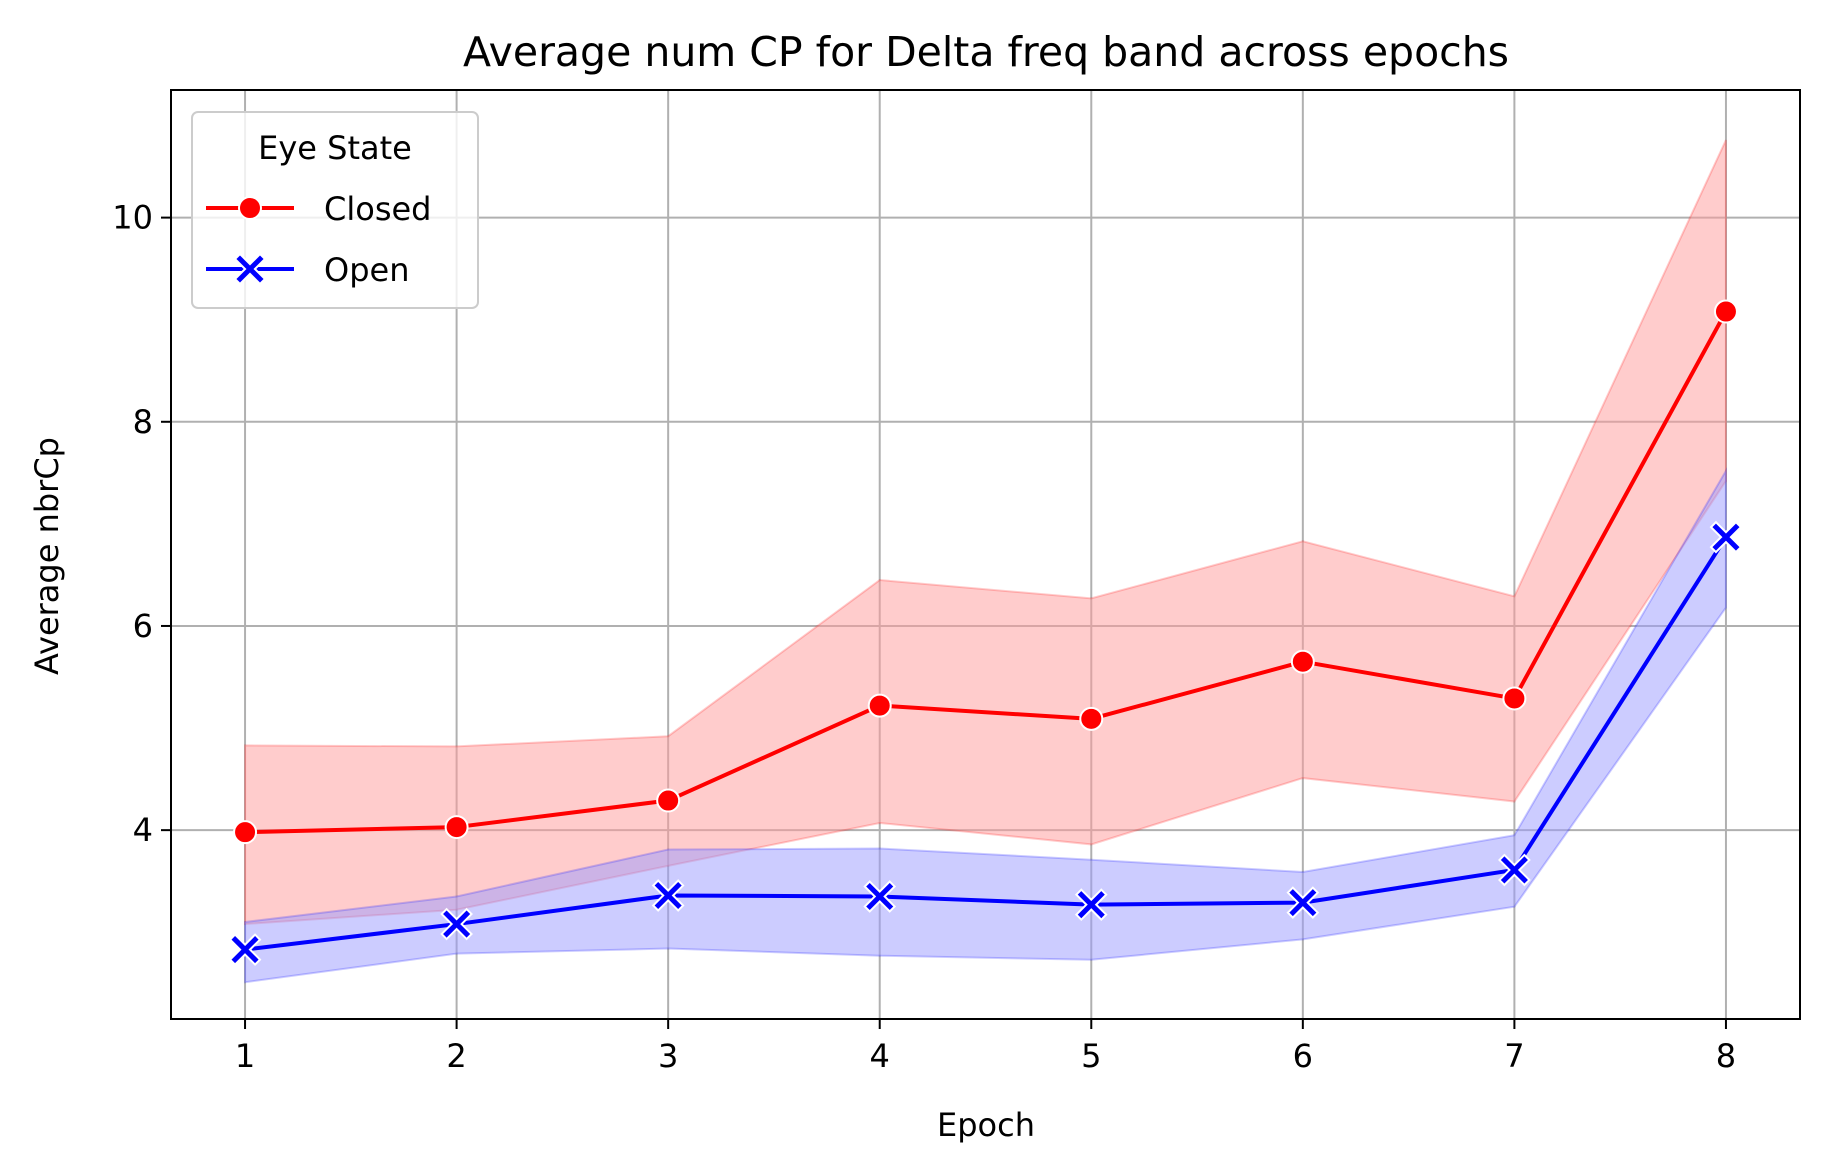  Describe the element at coordinates (47, 556) in the screenshot. I see `y-axis-label: Average nbrCp` at that location.